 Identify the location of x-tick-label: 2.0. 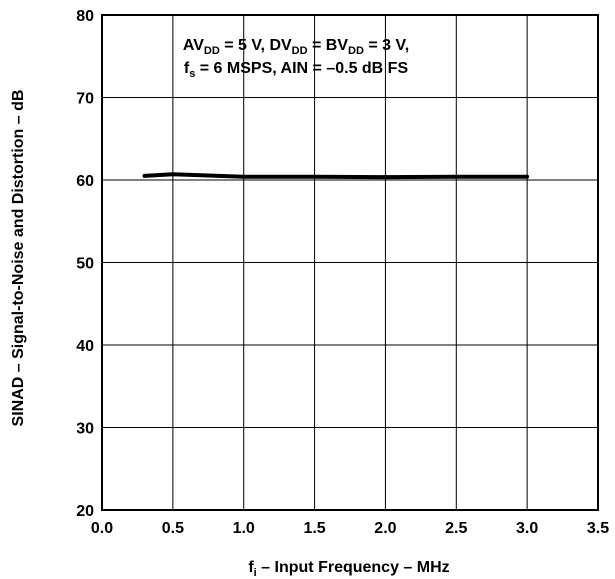
(385, 528).